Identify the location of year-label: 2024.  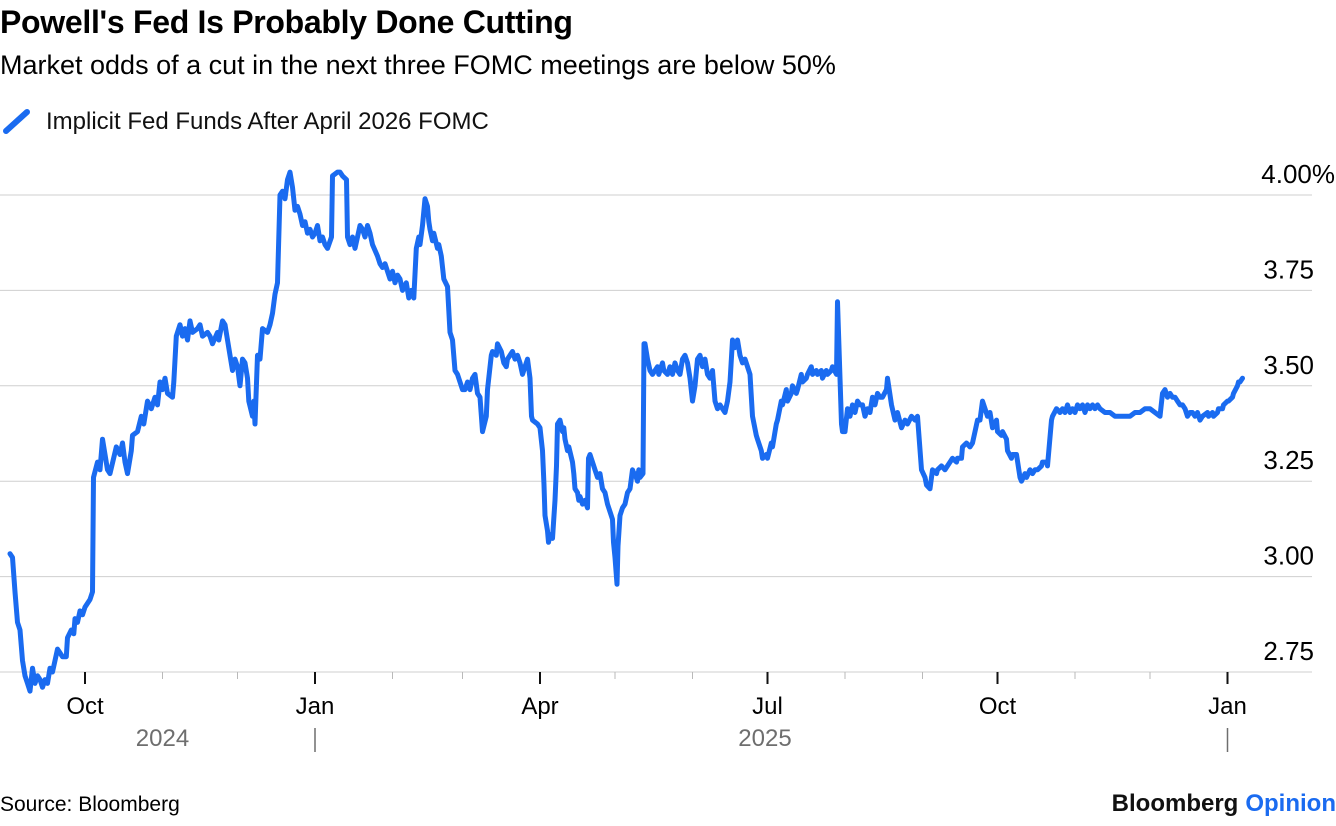
(162, 738).